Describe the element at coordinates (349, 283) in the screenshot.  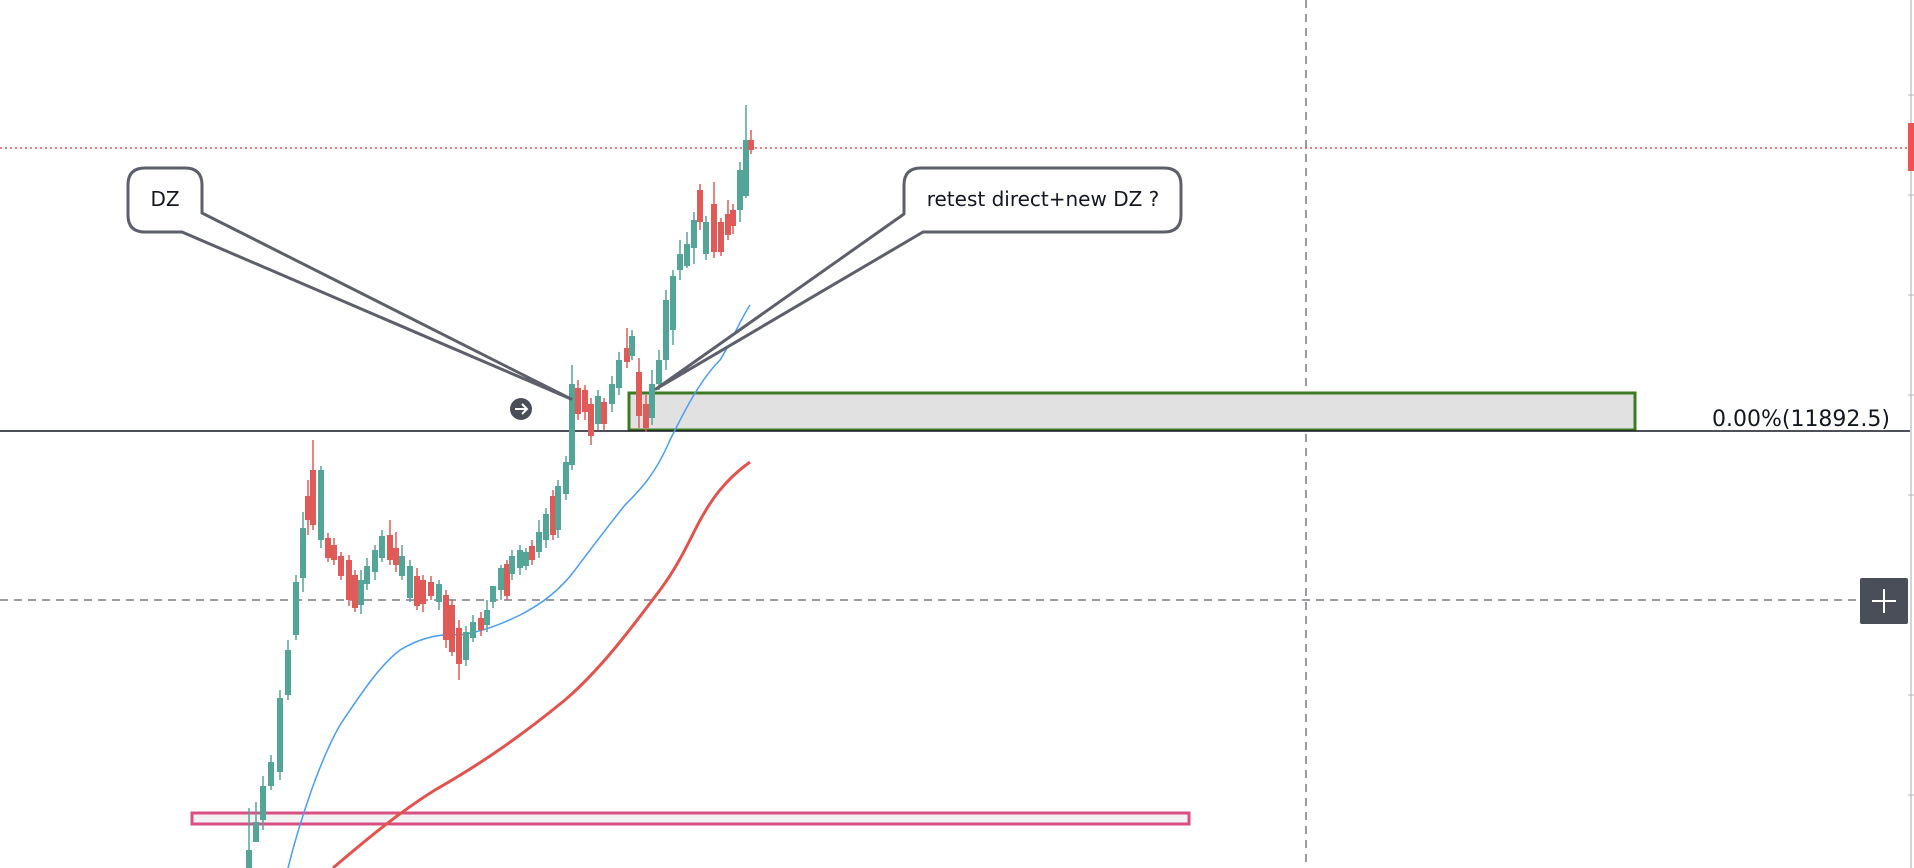
I see `callout-dz: DZ` at that location.